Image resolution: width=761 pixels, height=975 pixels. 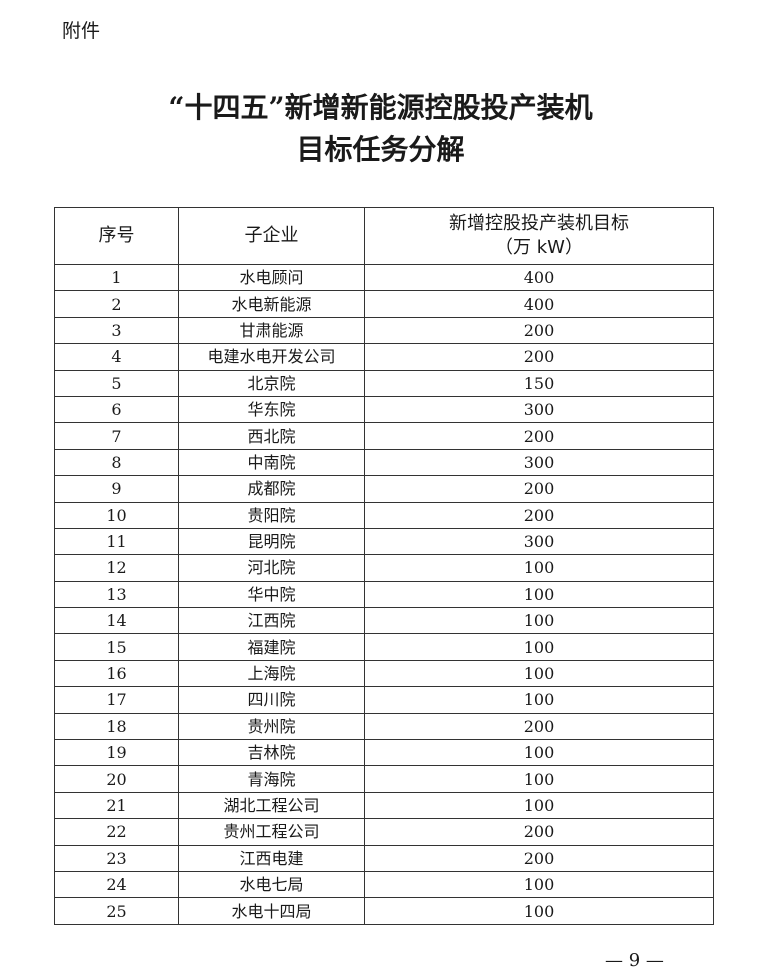 I want to click on row-index: 18, so click(x=116, y=726).